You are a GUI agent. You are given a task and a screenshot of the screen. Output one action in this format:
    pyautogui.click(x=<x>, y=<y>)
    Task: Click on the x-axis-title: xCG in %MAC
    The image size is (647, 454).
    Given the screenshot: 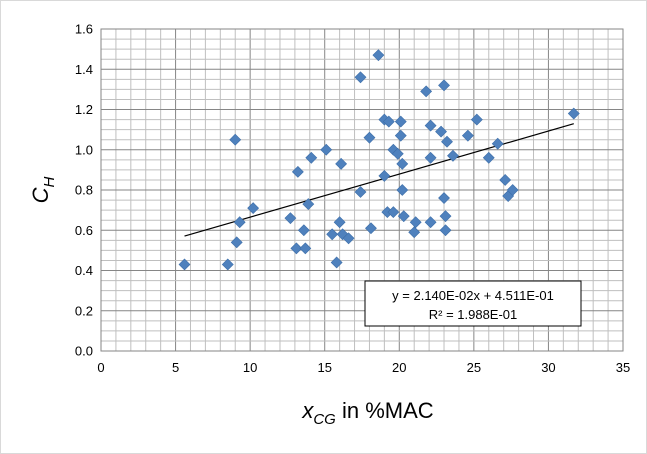 What is the action you would take?
    pyautogui.click(x=367, y=413)
    